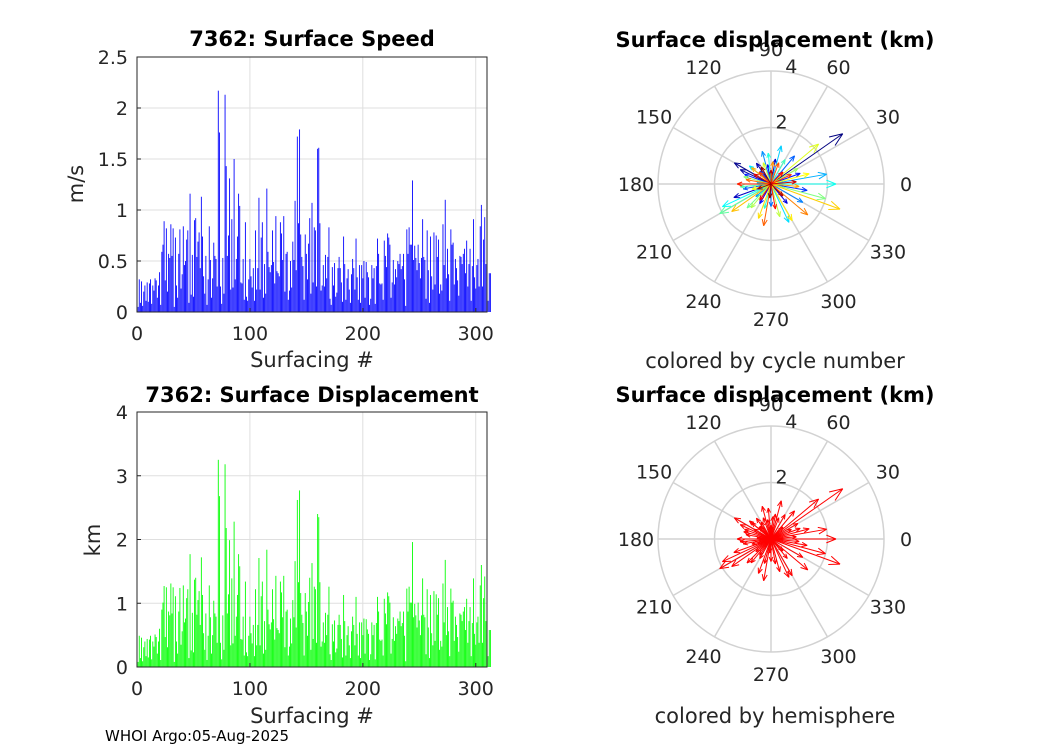 This screenshot has width=1050, height=750. I want to click on polar-hemisphere-angle-label: 210, so click(654, 608).